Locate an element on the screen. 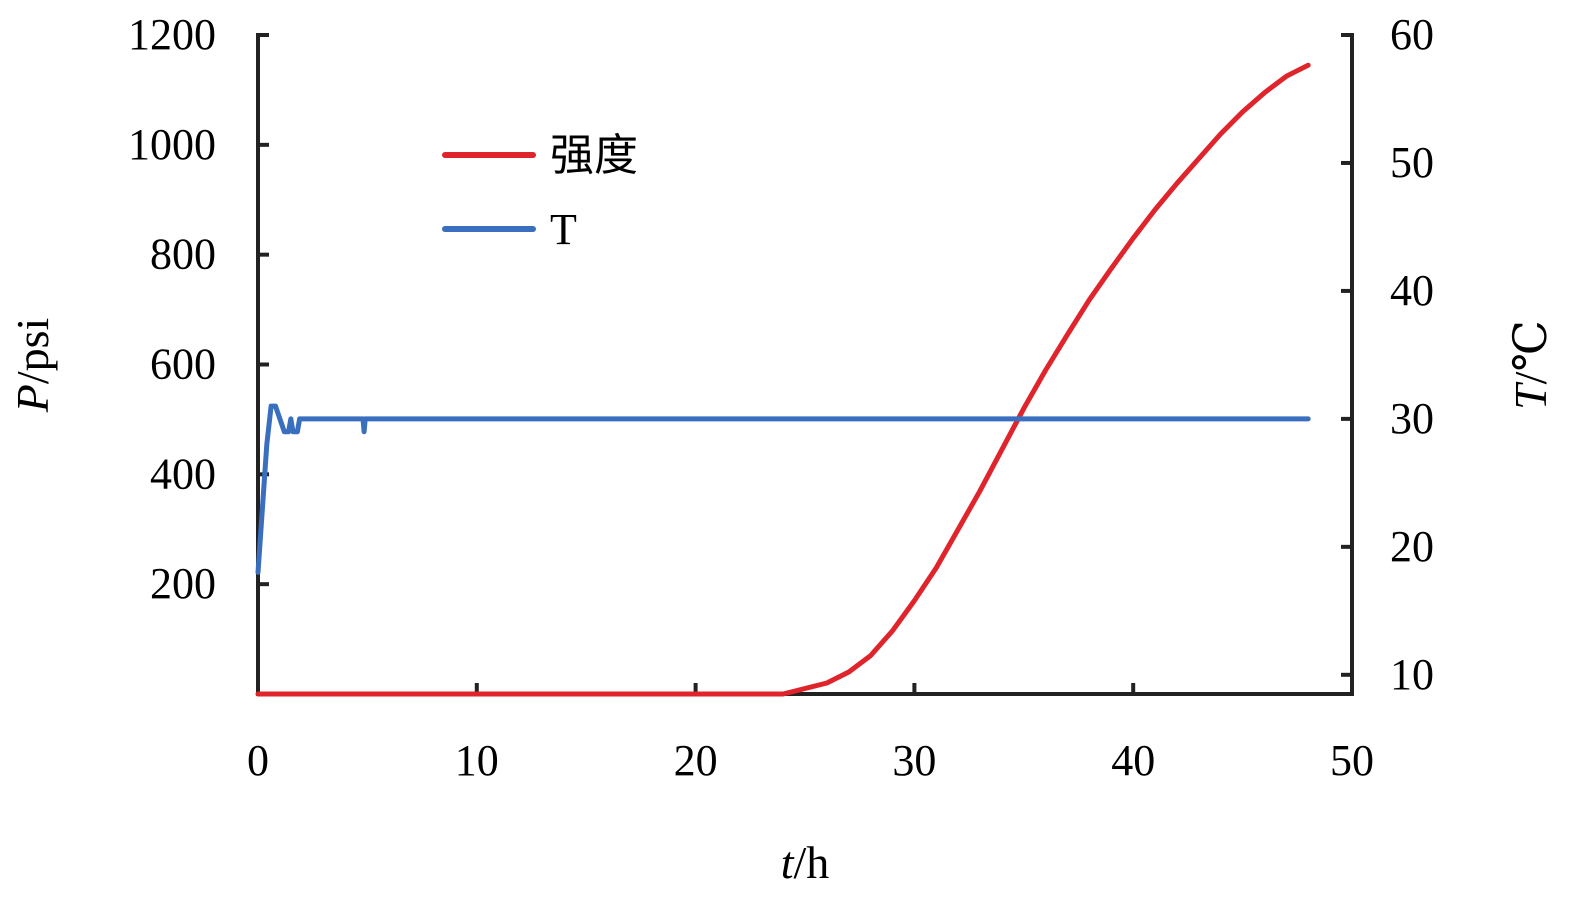 This screenshot has height=900, width=1575. left-y-tick-label: 600 is located at coordinates (183, 364).